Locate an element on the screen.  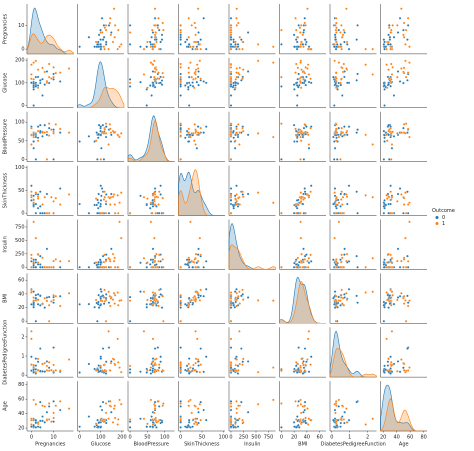
y-tick-label: 2 is located at coordinates (22, 337).